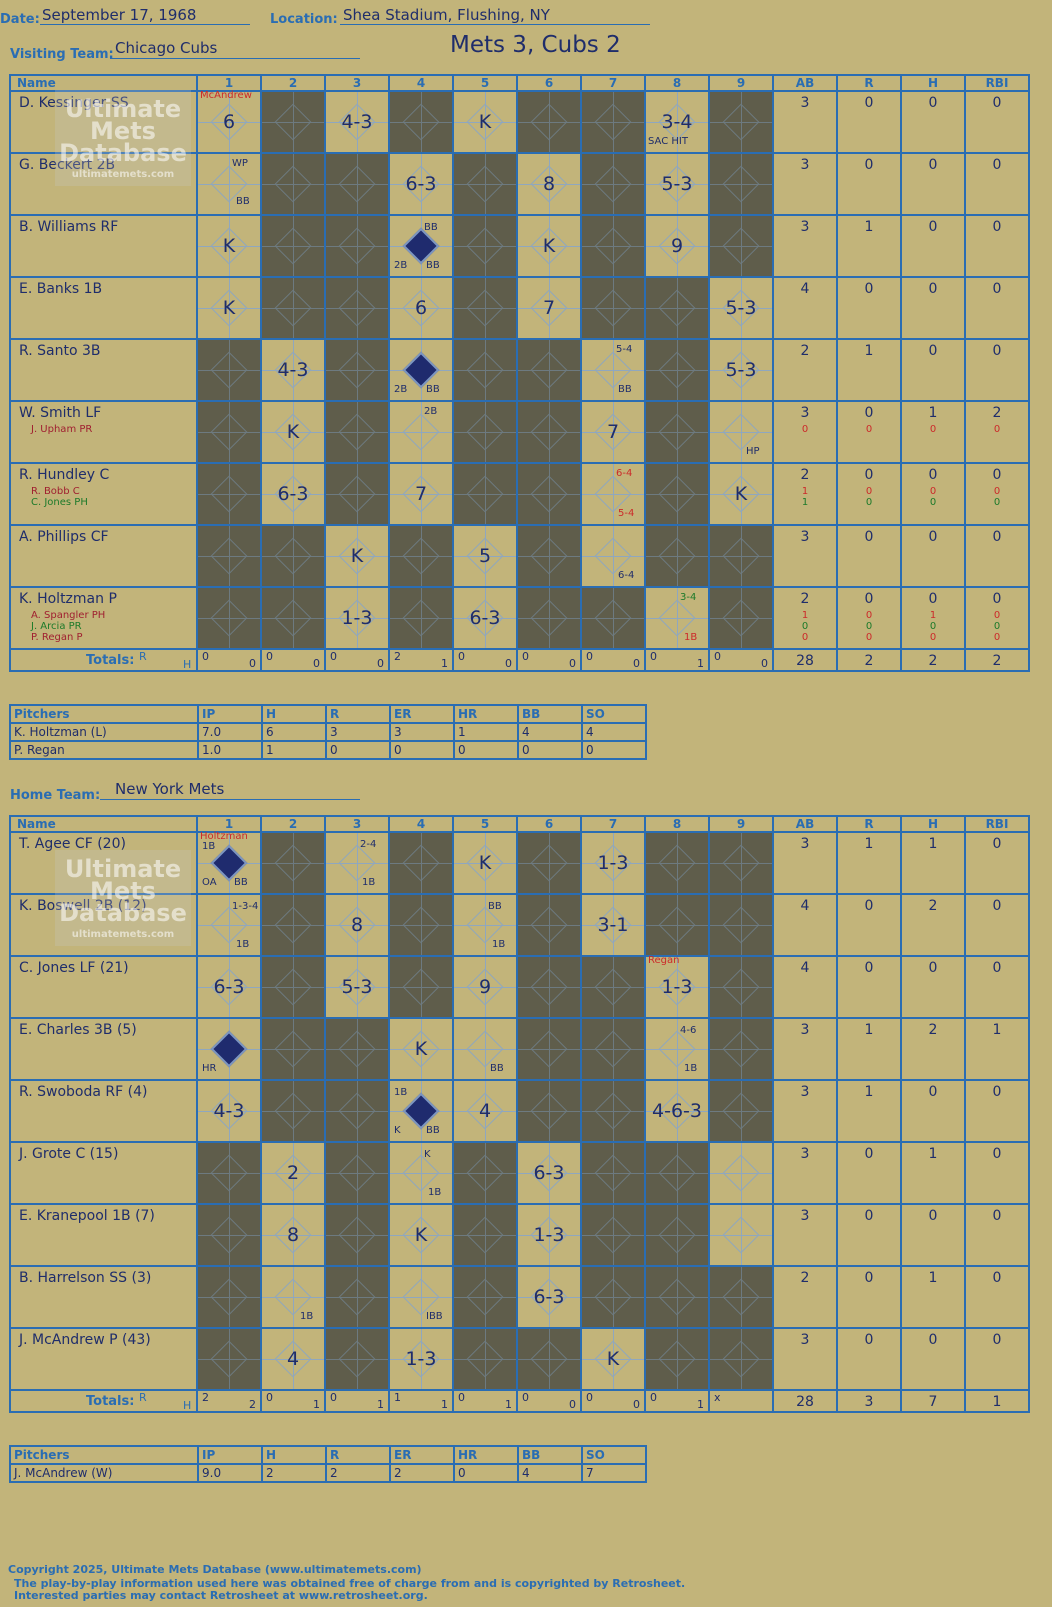  I want to click on batter-row: J. McAndrew P (43) 4 1-3 K 3 0 0 0, so click(519, 1359).